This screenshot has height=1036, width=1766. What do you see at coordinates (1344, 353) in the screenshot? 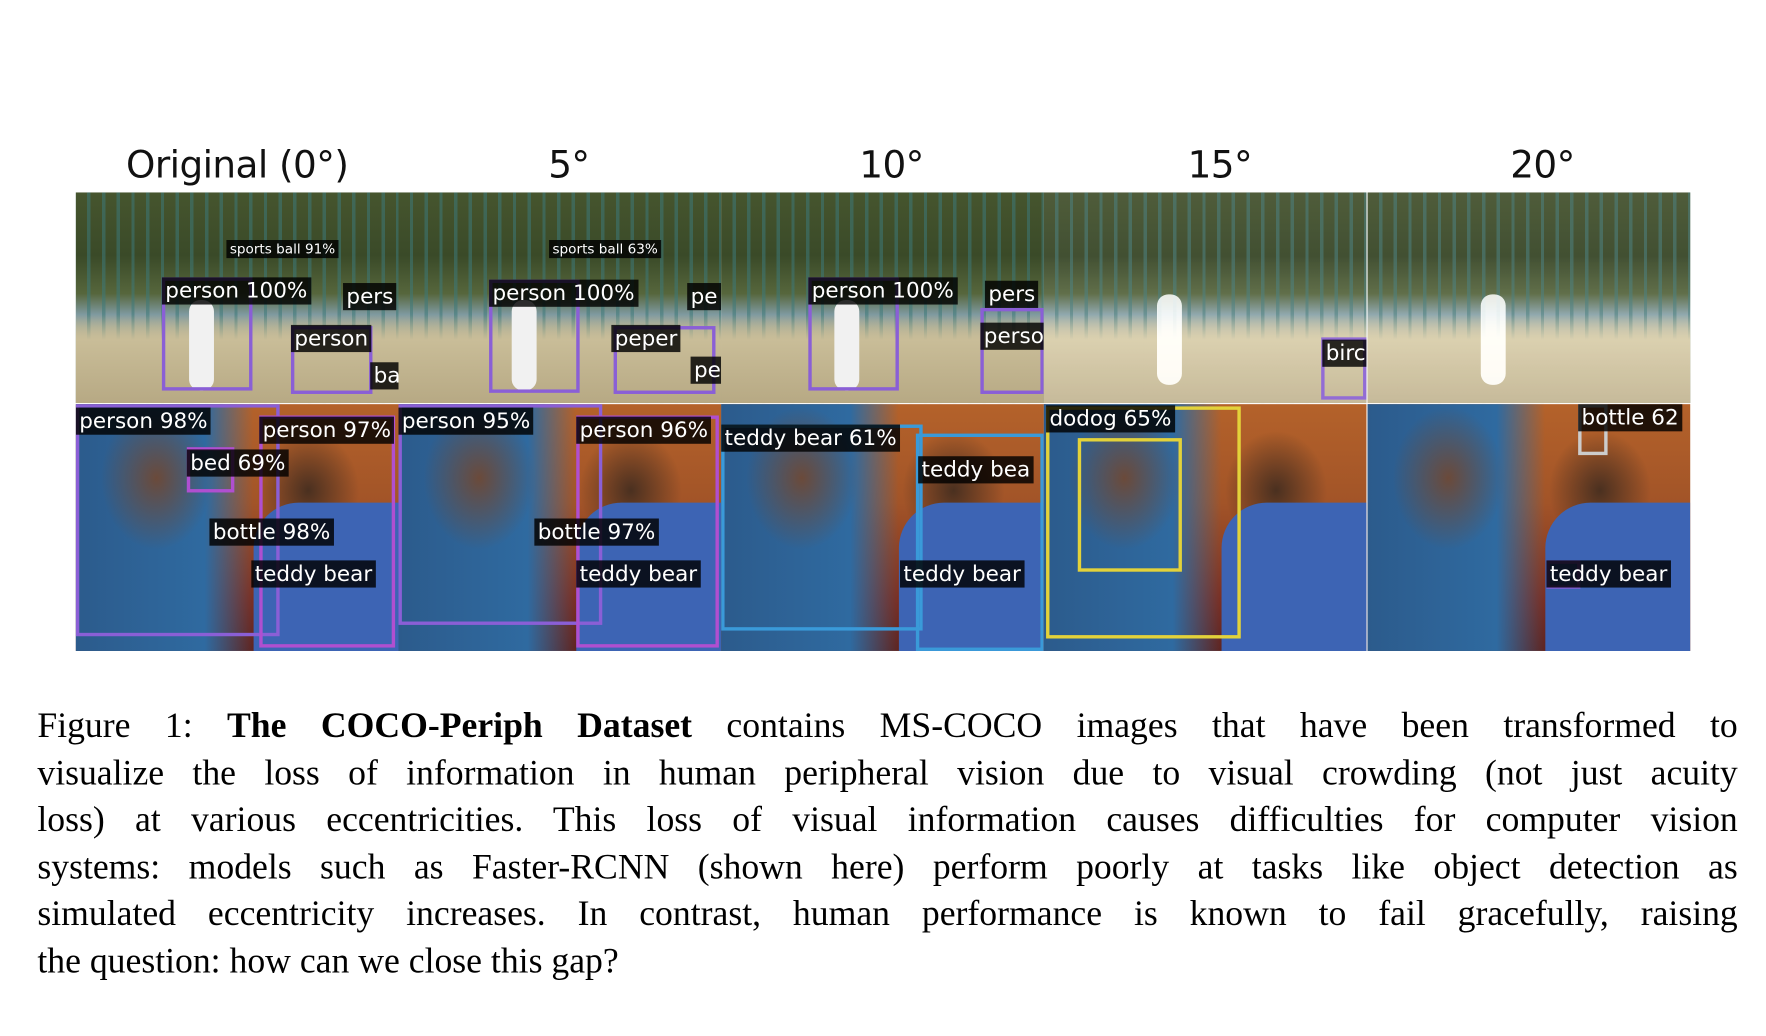
I see `detection-label: birc` at bounding box center [1344, 353].